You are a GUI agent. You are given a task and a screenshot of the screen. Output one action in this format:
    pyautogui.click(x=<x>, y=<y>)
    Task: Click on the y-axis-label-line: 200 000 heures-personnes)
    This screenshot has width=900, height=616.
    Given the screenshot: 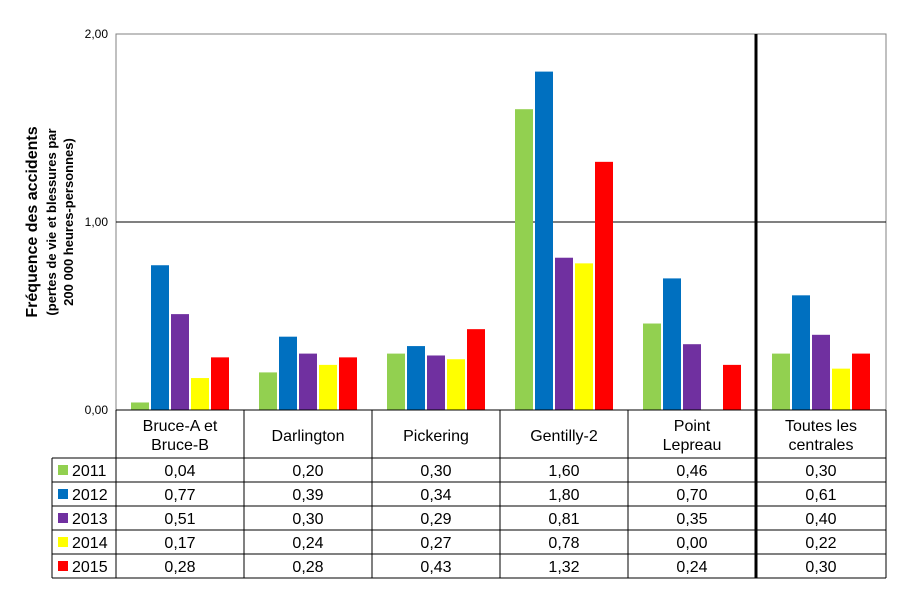 What is the action you would take?
    pyautogui.click(x=68, y=222)
    